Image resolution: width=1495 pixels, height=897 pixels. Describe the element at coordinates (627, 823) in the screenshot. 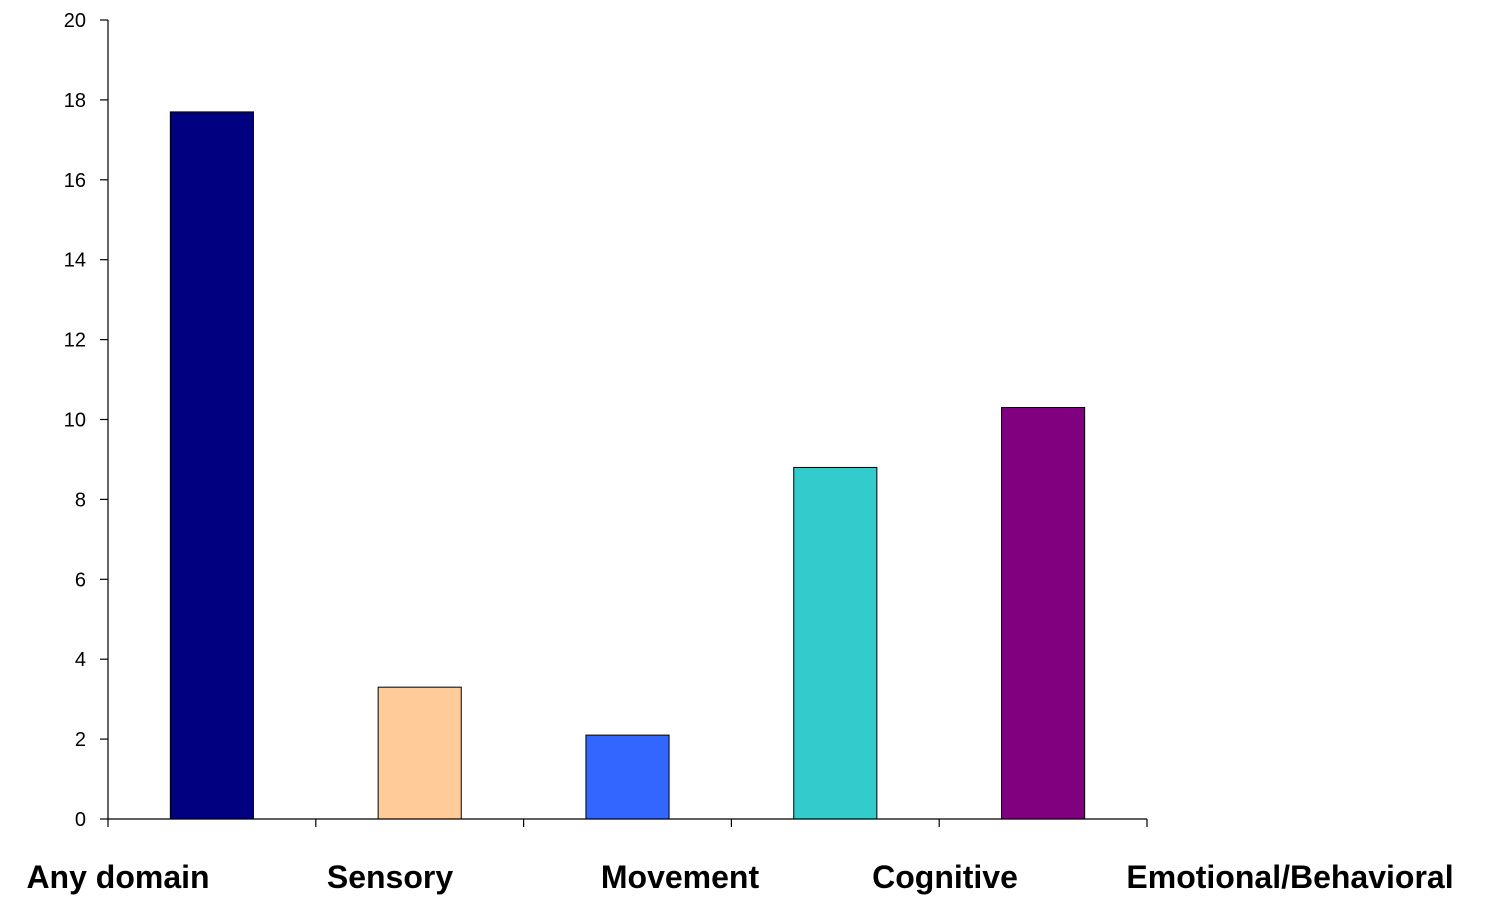

I see `x-axis-ticks` at that location.